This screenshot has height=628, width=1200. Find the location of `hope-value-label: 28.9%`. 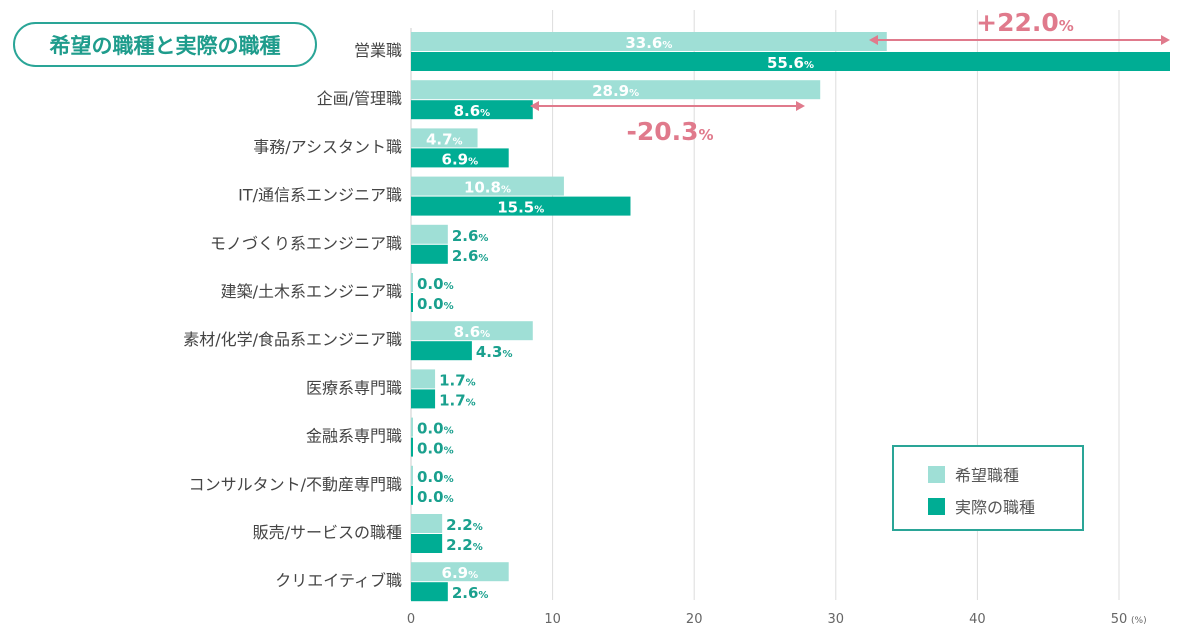

hope-value-label: 28.9% is located at coordinates (615, 91).